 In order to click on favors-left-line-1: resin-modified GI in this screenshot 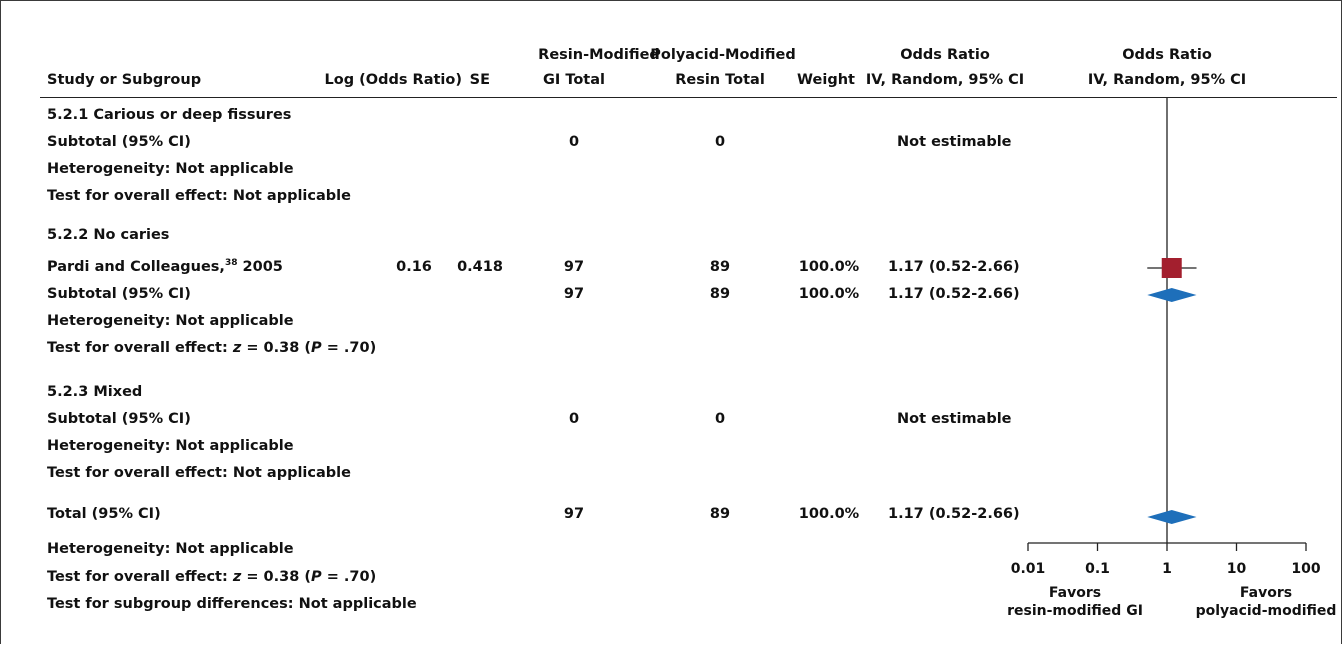, I will do `click(1075, 611)`.